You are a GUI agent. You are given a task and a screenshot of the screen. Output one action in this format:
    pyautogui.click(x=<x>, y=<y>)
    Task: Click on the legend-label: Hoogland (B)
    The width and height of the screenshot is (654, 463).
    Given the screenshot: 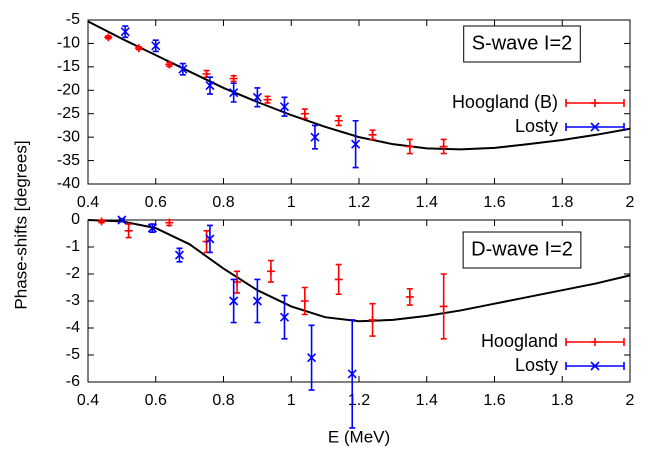 What is the action you would take?
    pyautogui.click(x=505, y=102)
    